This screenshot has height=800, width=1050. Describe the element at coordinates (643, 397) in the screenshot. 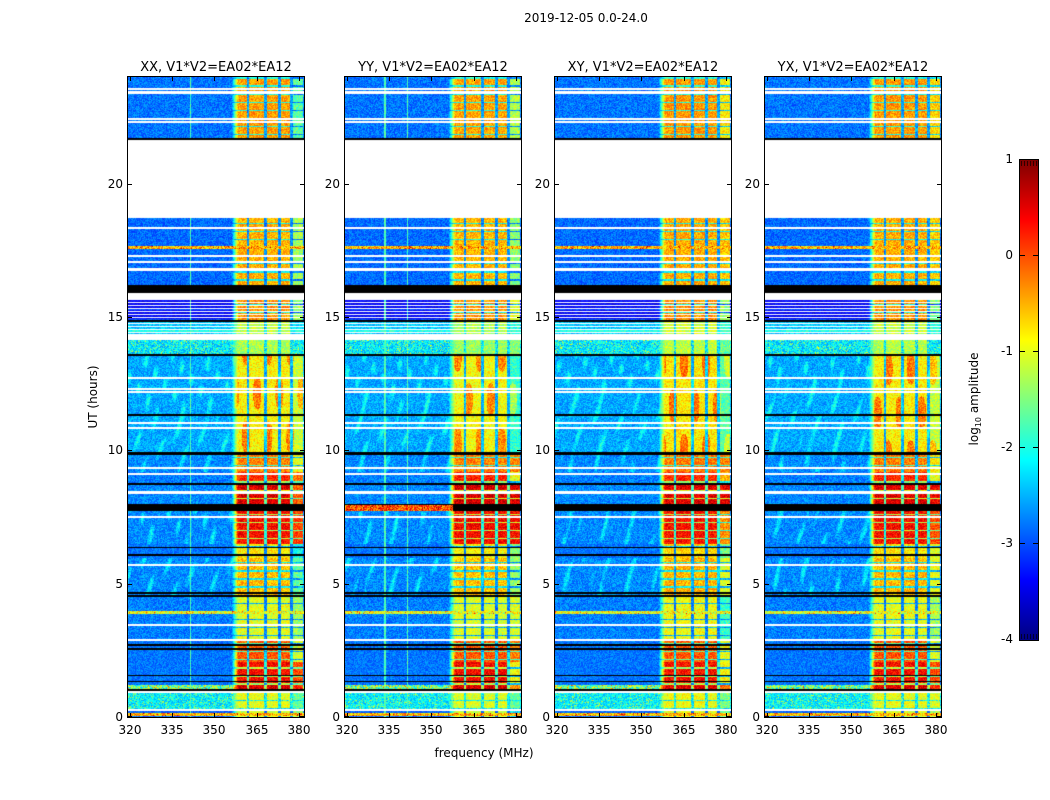

I see `spectrogram-panel-xy` at that location.